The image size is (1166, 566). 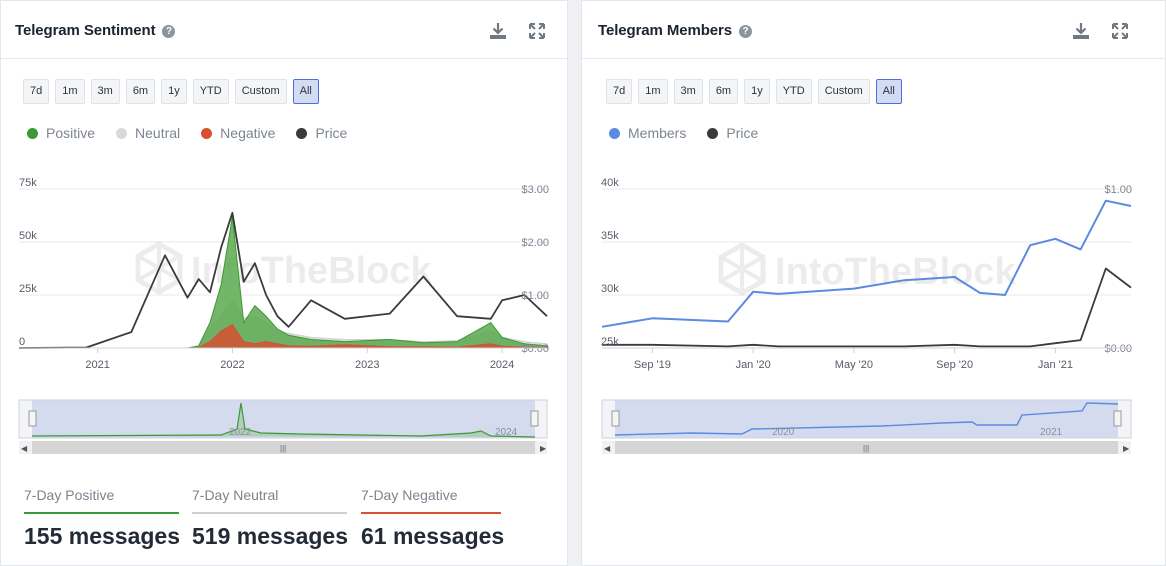 I want to click on legend-neutral: Neutral, so click(x=148, y=133).